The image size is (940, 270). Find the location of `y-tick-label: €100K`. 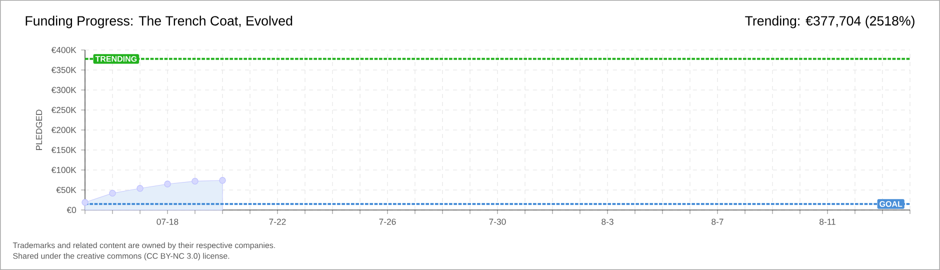

y-tick-label: €100K is located at coordinates (63, 170).